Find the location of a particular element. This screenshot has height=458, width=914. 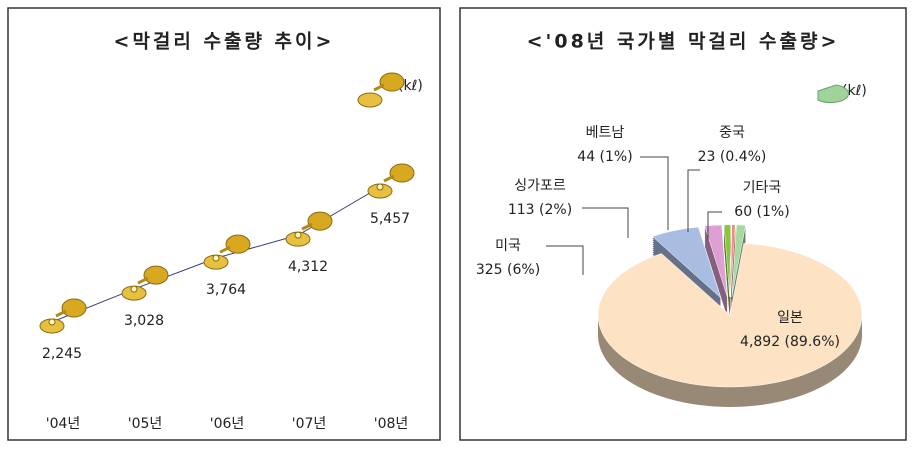

x-tick-label: '07년 is located at coordinates (309, 424).